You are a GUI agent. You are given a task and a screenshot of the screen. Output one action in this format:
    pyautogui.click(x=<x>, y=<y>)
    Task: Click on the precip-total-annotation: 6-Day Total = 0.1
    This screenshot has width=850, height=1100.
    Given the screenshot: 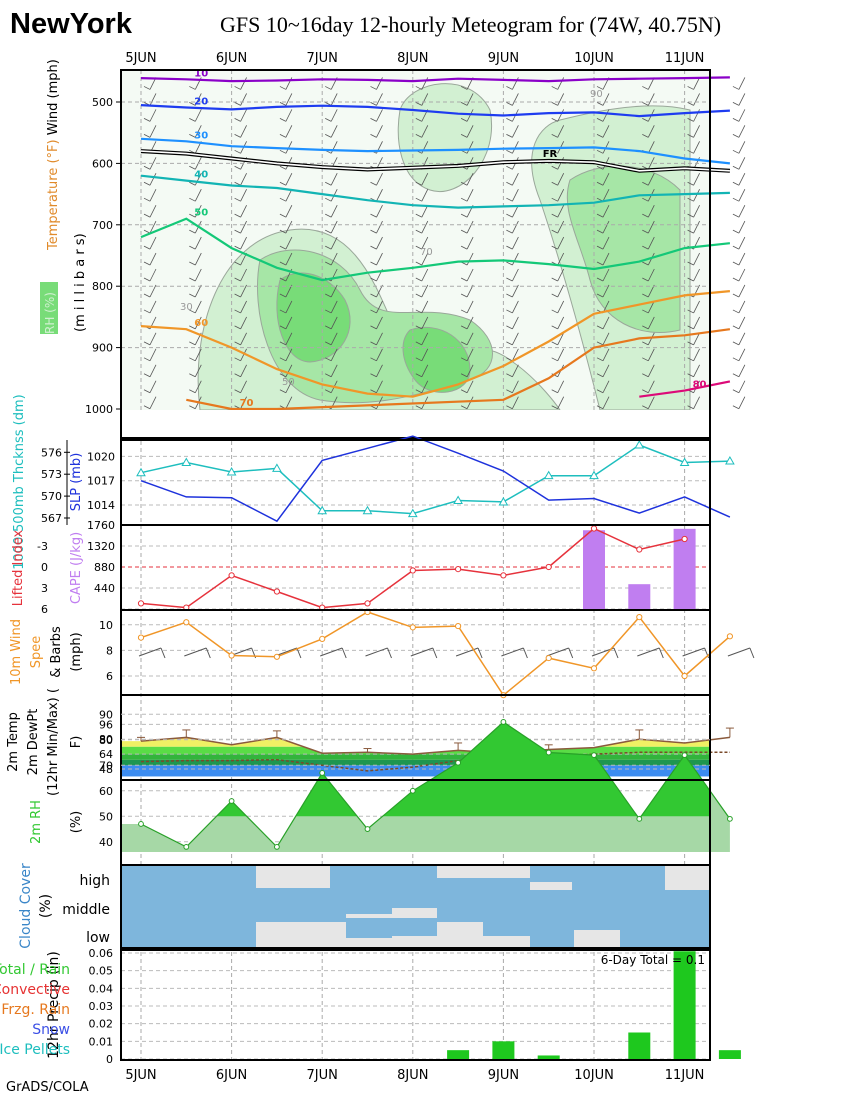 What is the action you would take?
    pyautogui.click(x=653, y=960)
    